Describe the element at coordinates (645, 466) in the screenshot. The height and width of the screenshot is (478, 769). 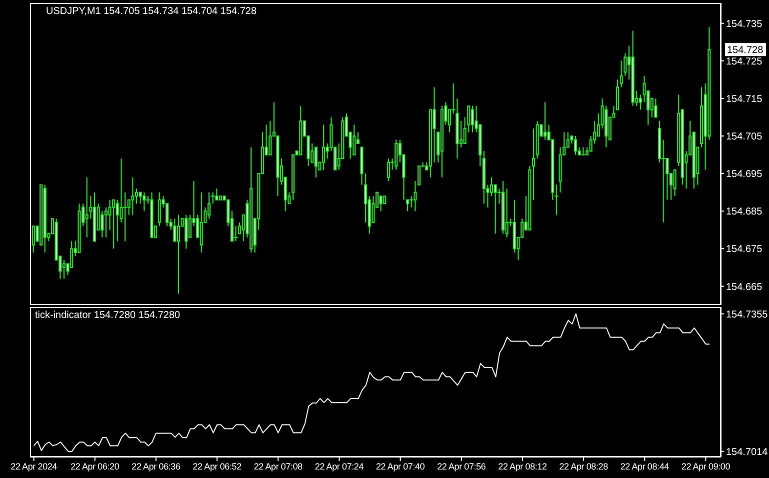
I see `x-tick-label: 22 Apr 08:44` at that location.